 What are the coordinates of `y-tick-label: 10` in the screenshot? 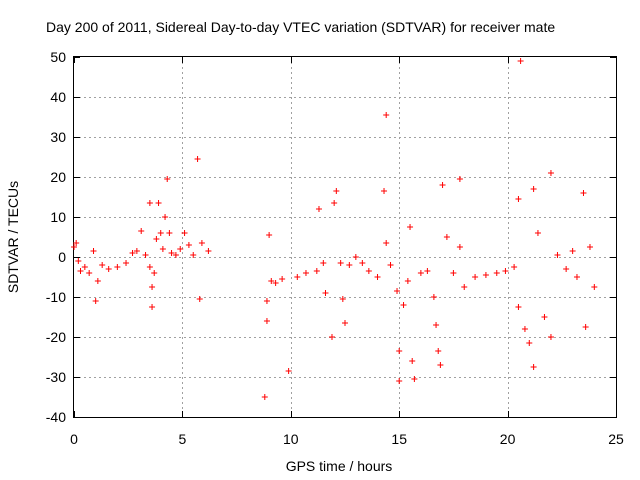 It's located at (58, 217).